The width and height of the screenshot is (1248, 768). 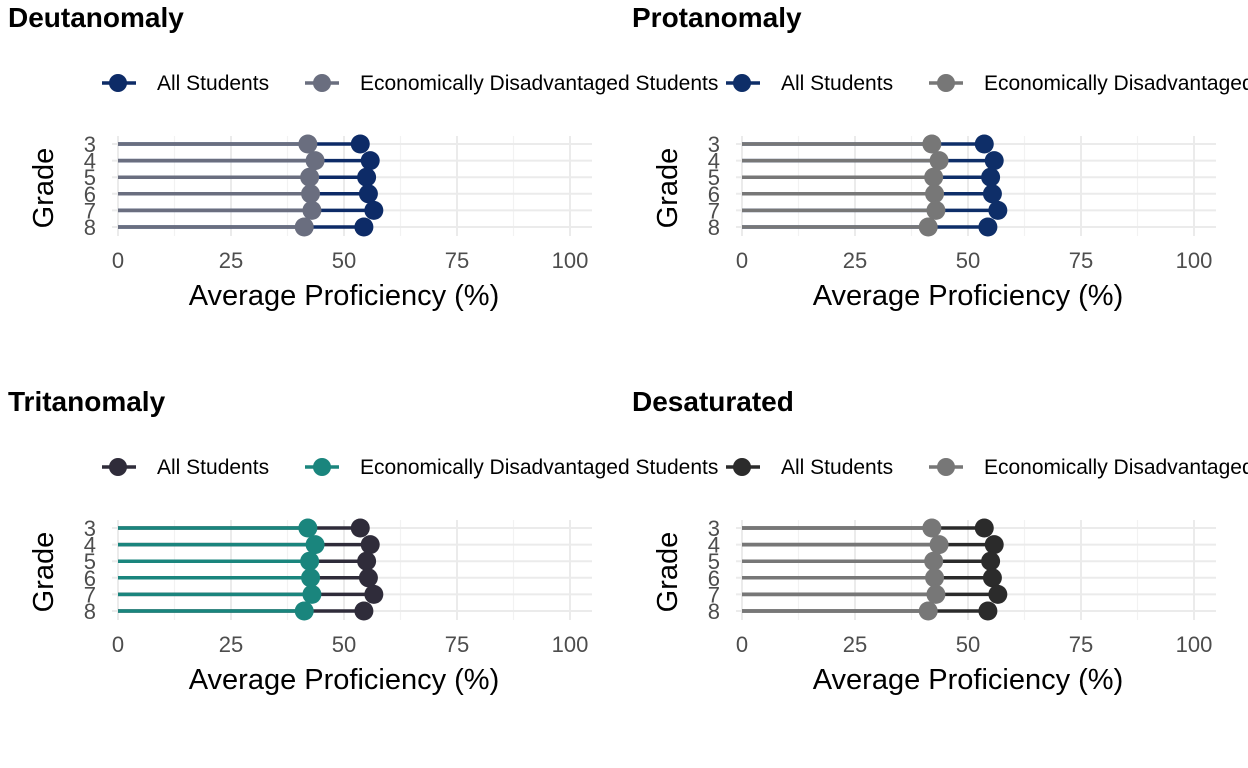 What do you see at coordinates (96, 17) in the screenshot?
I see `chart-title: Deutanomaly` at bounding box center [96, 17].